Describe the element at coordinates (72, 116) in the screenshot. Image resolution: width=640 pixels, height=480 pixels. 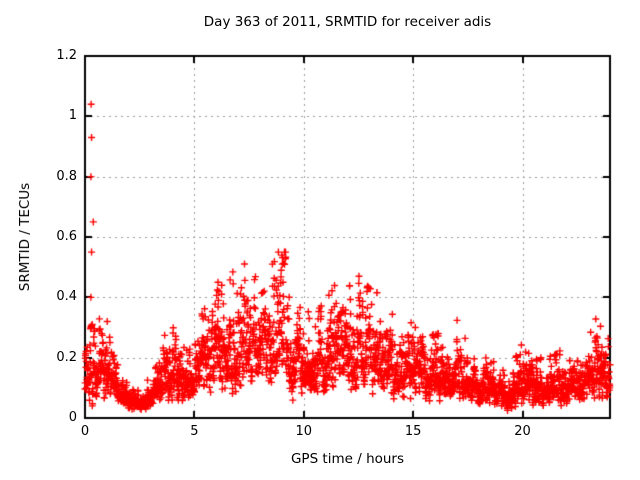
I see `y-tick-label-1: 1` at that location.